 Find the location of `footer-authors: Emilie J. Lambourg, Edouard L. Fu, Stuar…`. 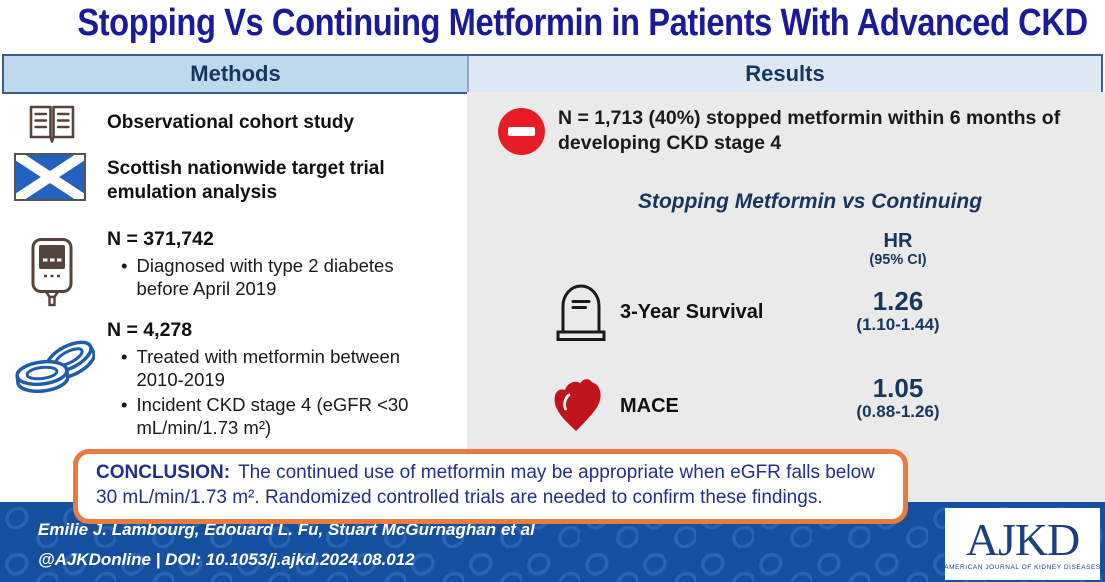

footer-authors: Emilie J. Lambourg, Edouard L. Fu, Stuar… is located at coordinates (286, 529).